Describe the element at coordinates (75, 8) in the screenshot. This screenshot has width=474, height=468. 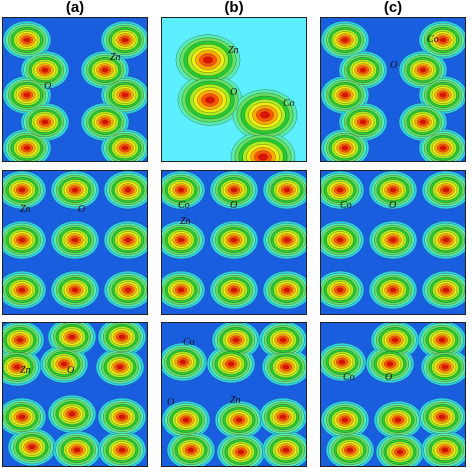
I see `column-label: (a)` at that location.